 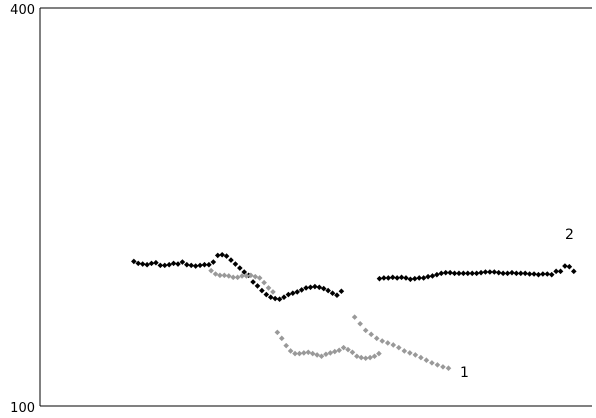 I want to click on y-tick-label-top: 400, so click(x=22, y=10).